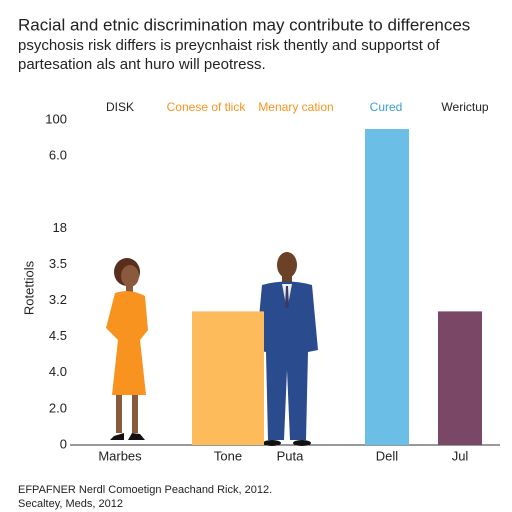 This screenshot has width=512, height=512. Describe the element at coordinates (56, 118) in the screenshot. I see `y-tick-label: 100` at that location.